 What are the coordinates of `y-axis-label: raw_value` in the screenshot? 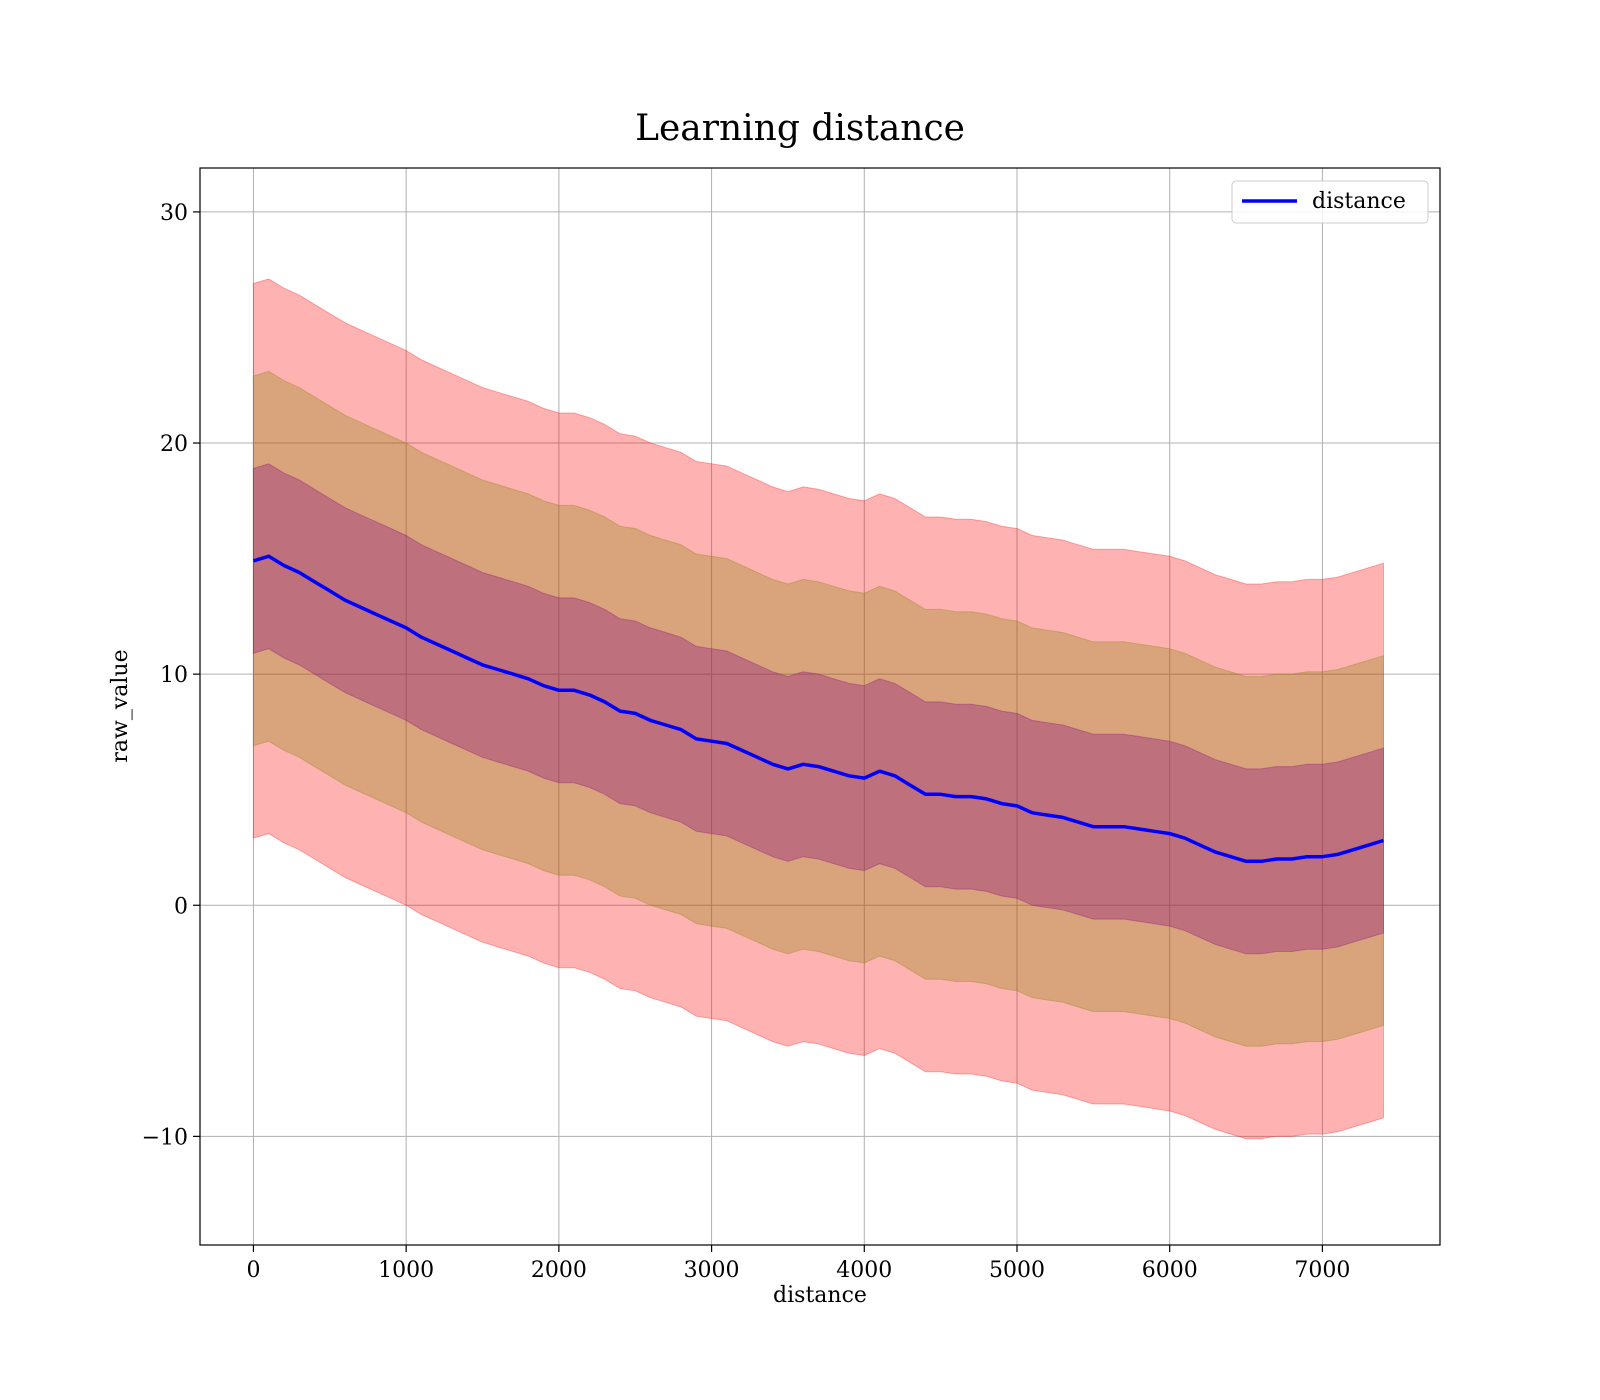 It's located at (120, 705).